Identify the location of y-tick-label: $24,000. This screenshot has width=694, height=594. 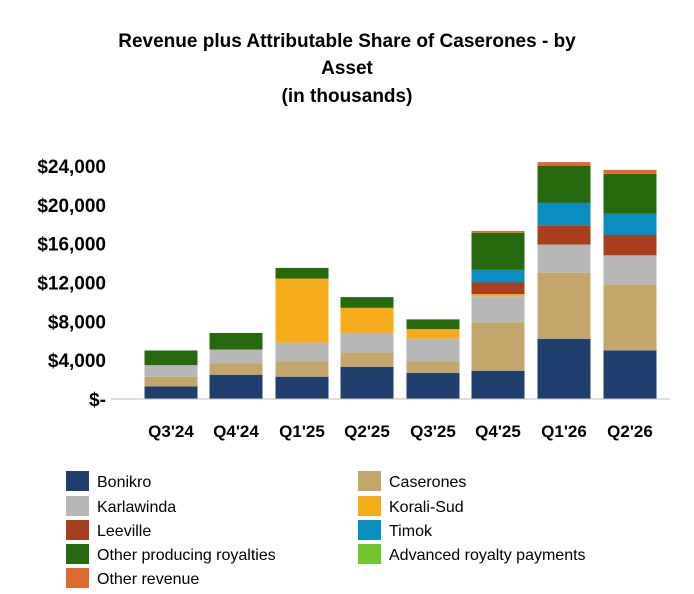
(71, 167).